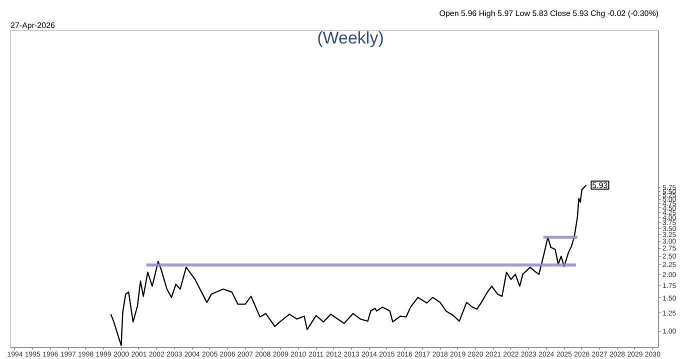 This screenshot has height=359, width=680. What do you see at coordinates (600, 185) in the screenshot?
I see `annotation: 5.93` at bounding box center [600, 185].